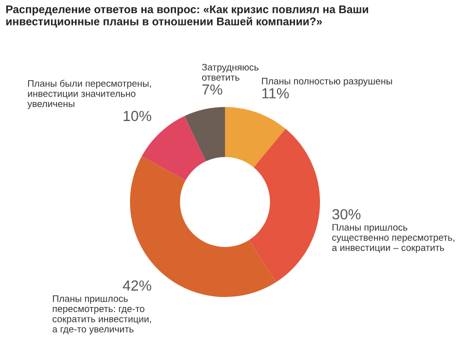 The width and height of the screenshot is (461, 340). What do you see at coordinates (187, 17) in the screenshot?
I see `chart-title: Распределение ответов на вопрос: «Как кризис повлиял на Ваши инвестиционные планы в отношении Вашей компании?»` at bounding box center [187, 17].